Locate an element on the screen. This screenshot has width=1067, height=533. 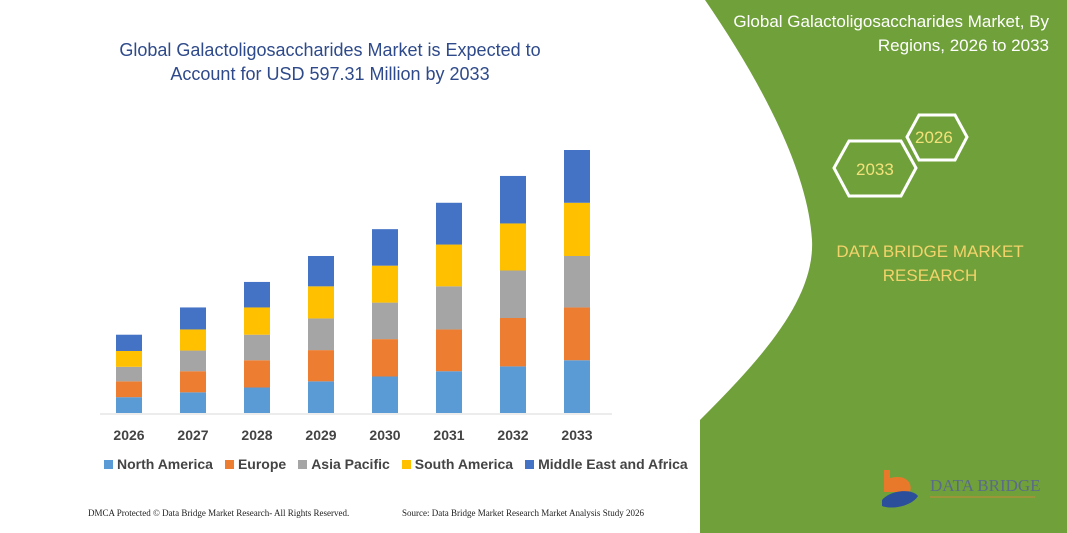
bar-segment-north-america-2029 is located at coordinates (321, 397).